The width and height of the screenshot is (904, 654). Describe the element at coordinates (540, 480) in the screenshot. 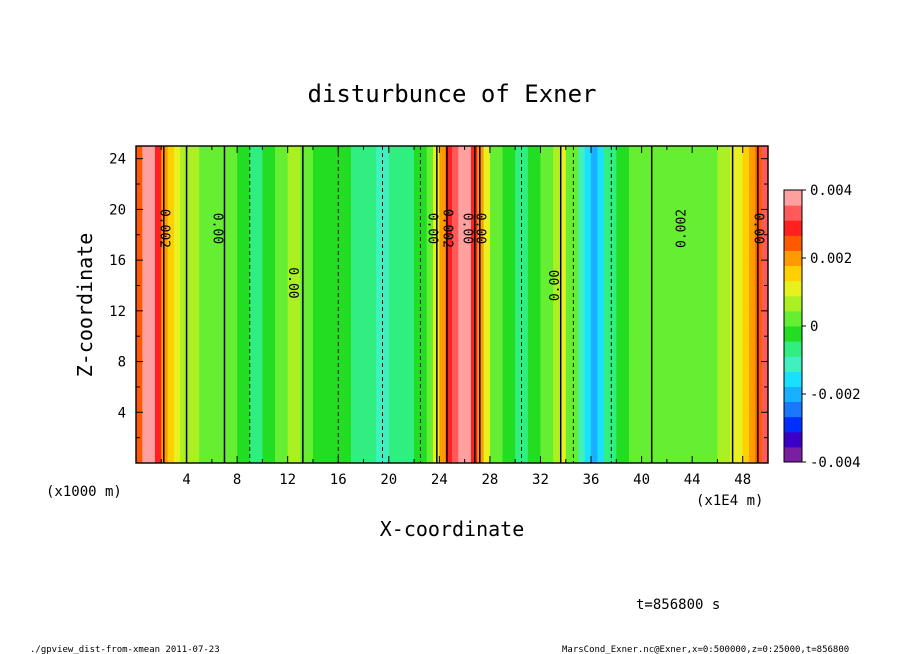

I see `x-tick-label: 32` at that location.